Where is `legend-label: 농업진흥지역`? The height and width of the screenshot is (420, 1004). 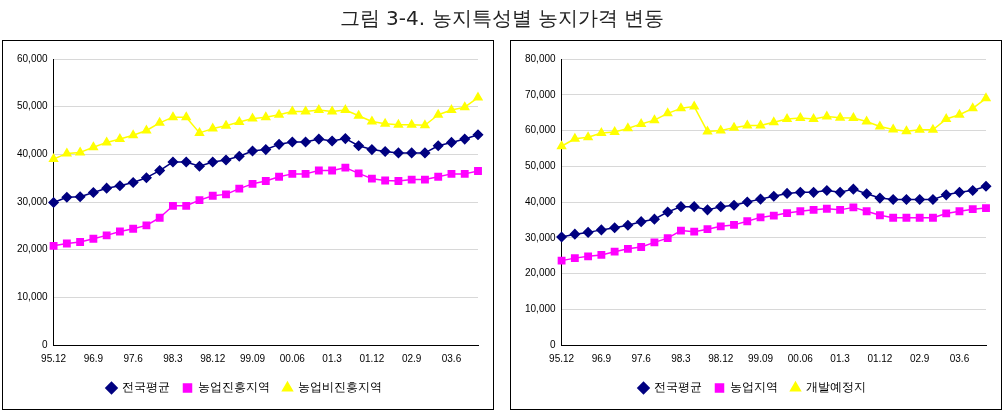 legend-label: 농업진흥지역 is located at coordinates (233, 387).